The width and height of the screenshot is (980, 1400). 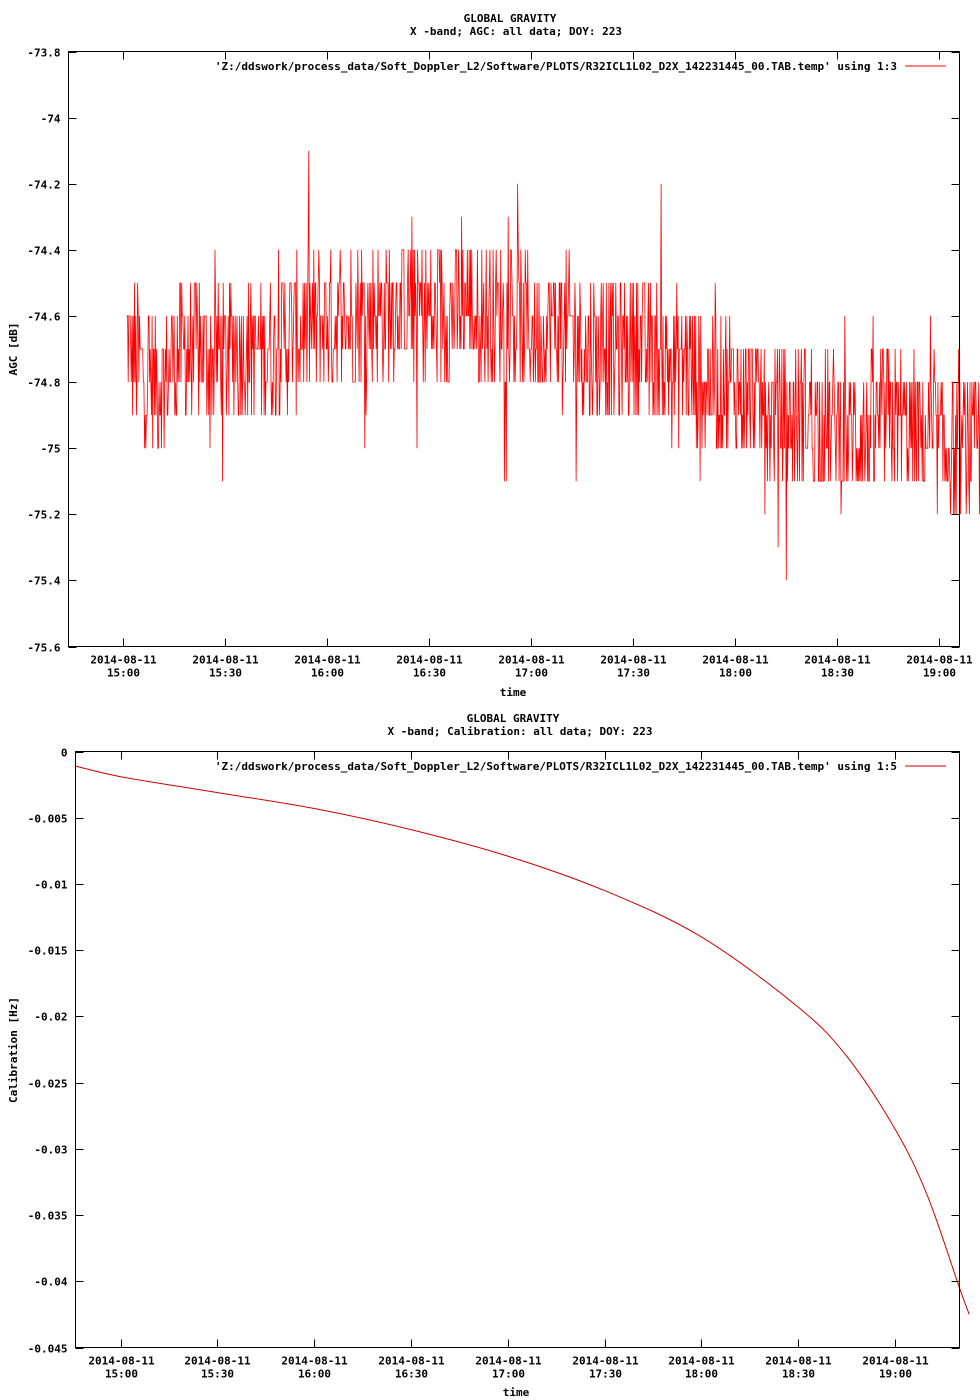 I want to click on agc-x-tick-time: 18:00, so click(x=735, y=673).